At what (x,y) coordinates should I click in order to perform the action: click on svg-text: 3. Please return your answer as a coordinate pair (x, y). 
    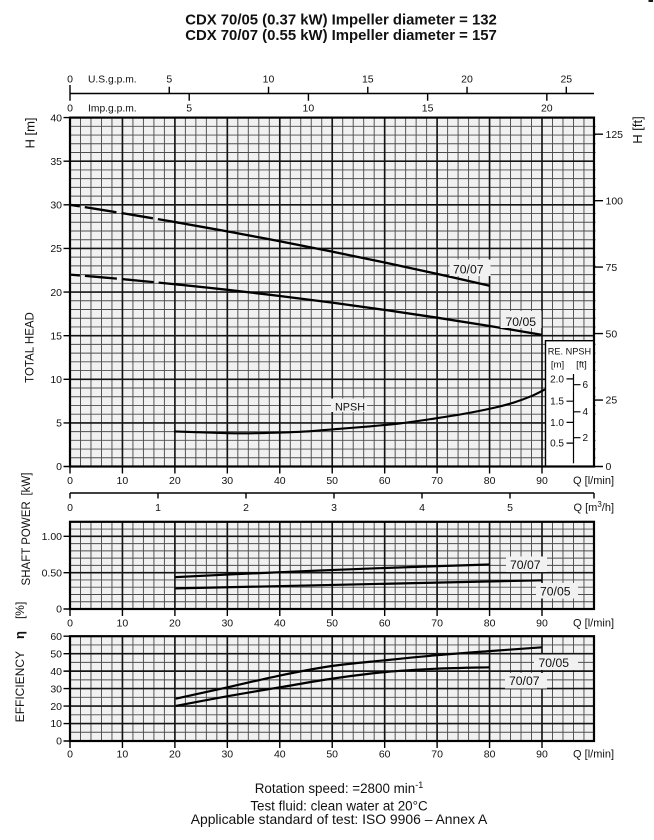
    Looking at the image, I should click on (334, 508).